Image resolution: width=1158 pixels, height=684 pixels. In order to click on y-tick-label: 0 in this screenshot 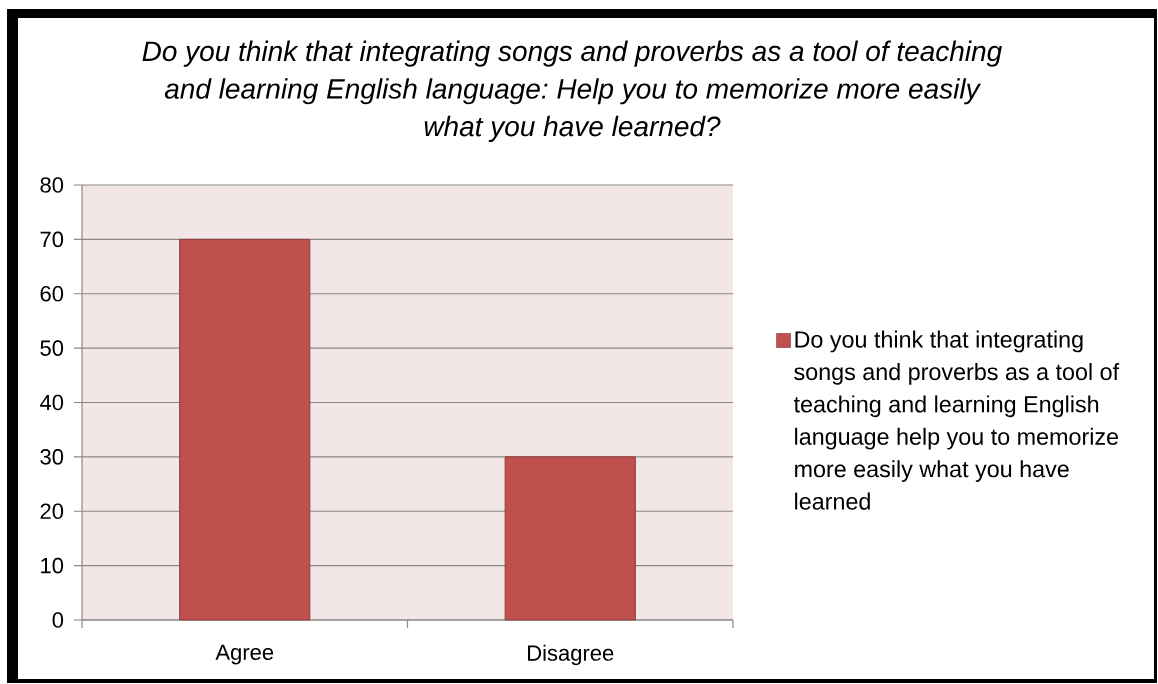, I will do `click(58, 620)`.